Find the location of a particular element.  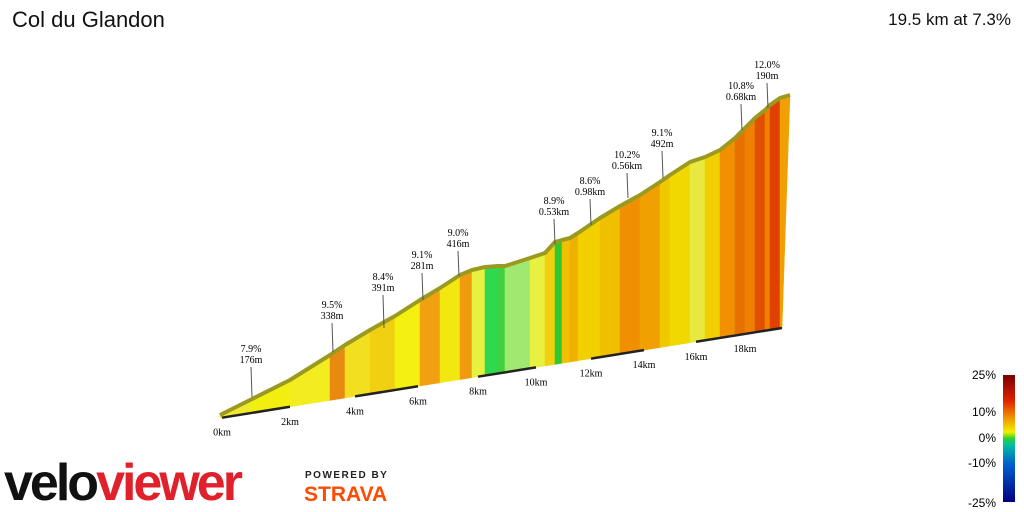

annotation-grade: 12.0% is located at coordinates (767, 65).